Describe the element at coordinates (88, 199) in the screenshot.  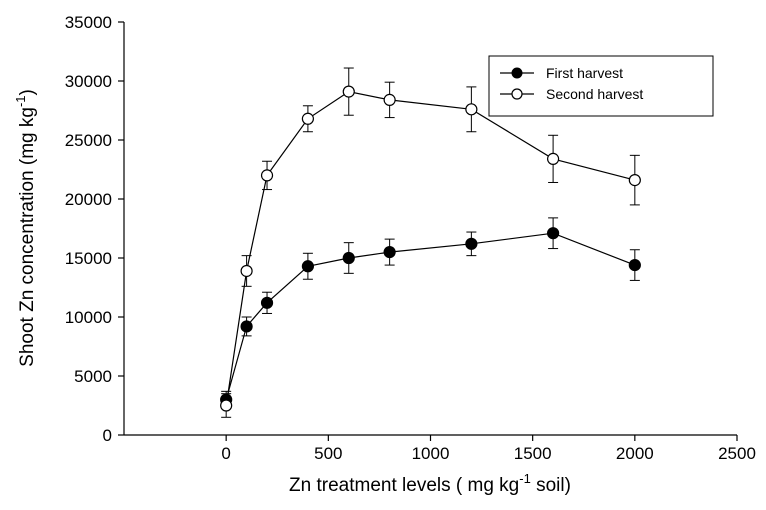
I see `y-tick-label: 20000` at that location.